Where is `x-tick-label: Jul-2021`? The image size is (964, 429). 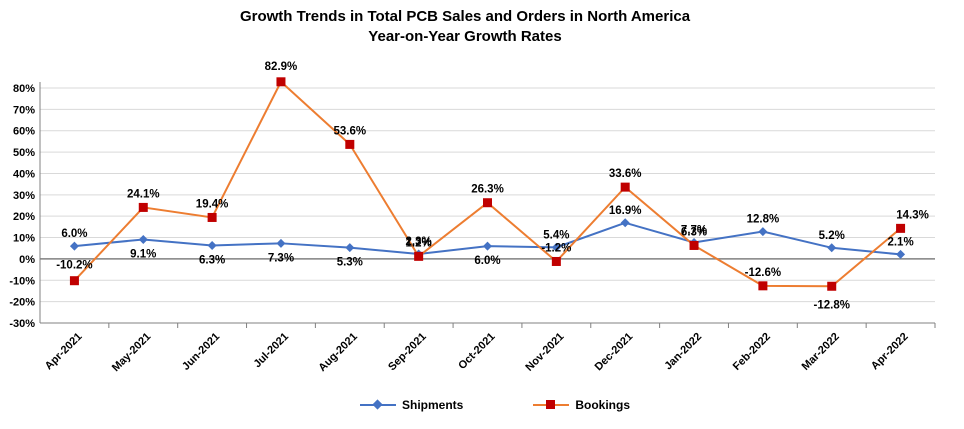 x-tick-label: Jul-2021 is located at coordinates (271, 351).